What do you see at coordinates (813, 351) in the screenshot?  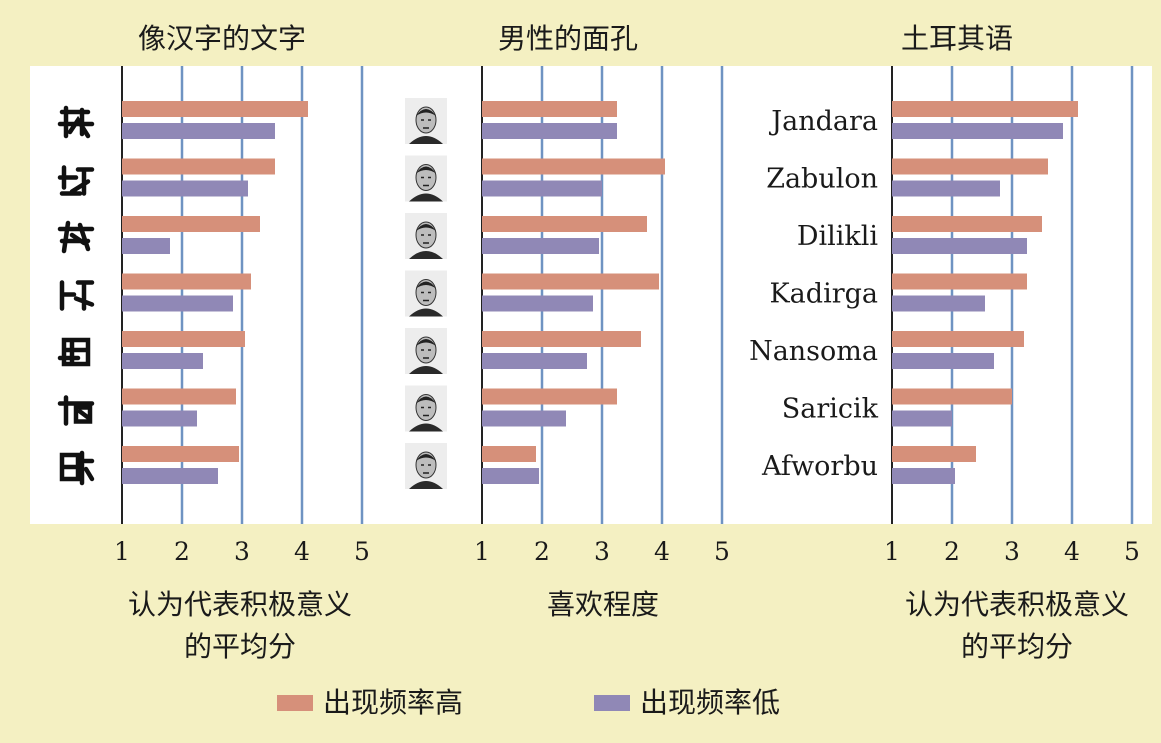 I see `category-label: Nansoma` at bounding box center [813, 351].